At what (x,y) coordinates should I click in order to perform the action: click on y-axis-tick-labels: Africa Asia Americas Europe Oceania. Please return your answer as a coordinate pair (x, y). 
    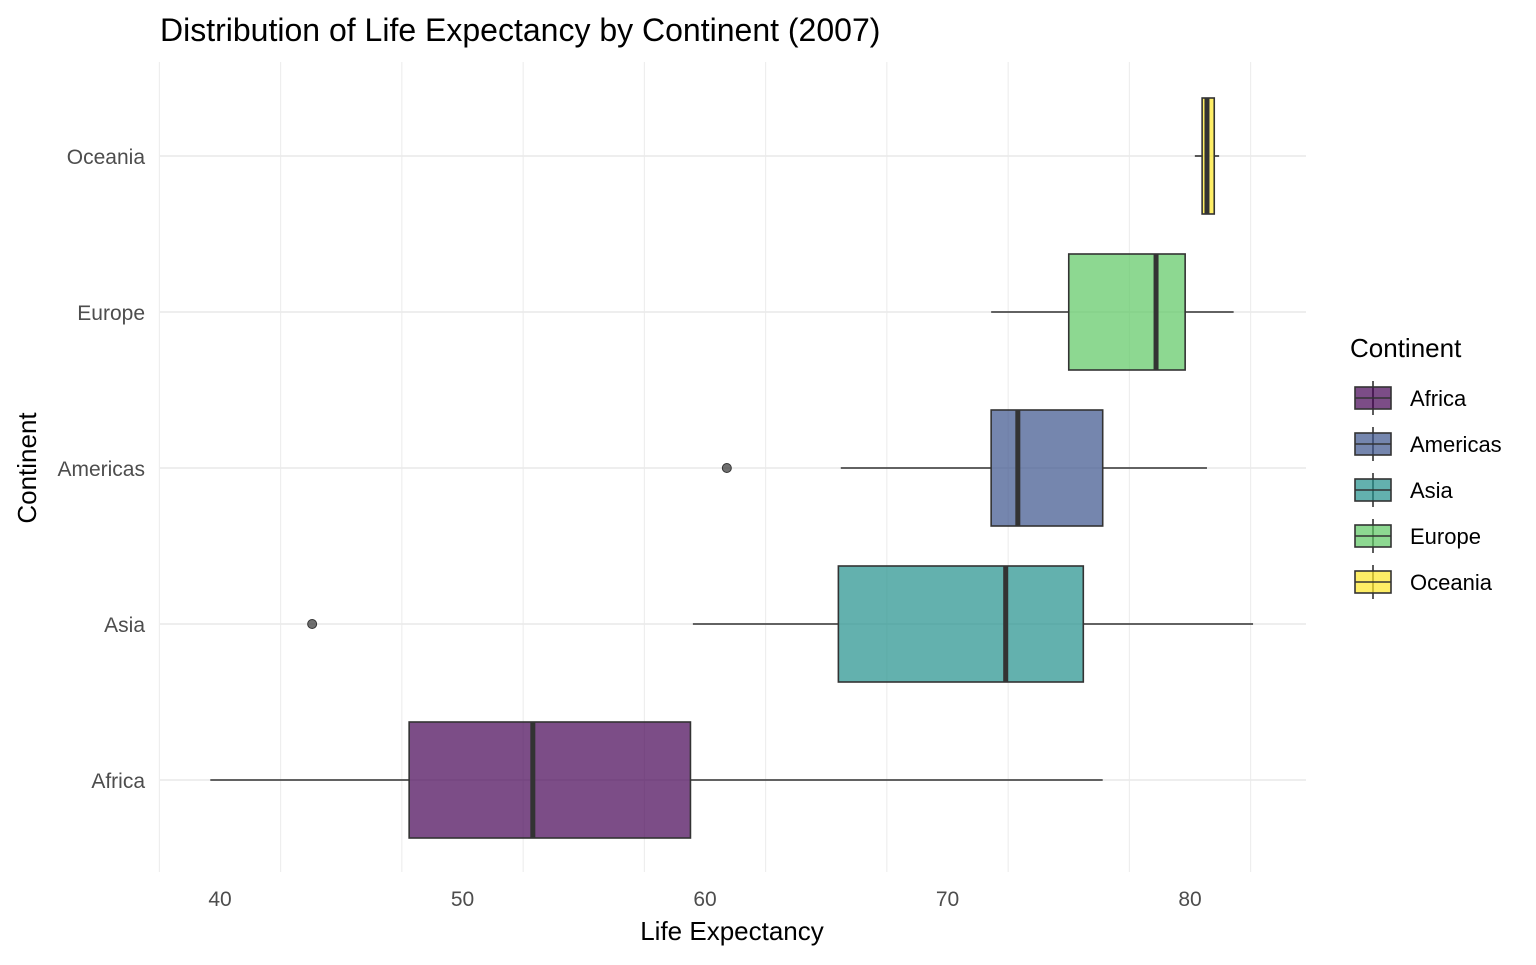
    Looking at the image, I should click on (101, 469).